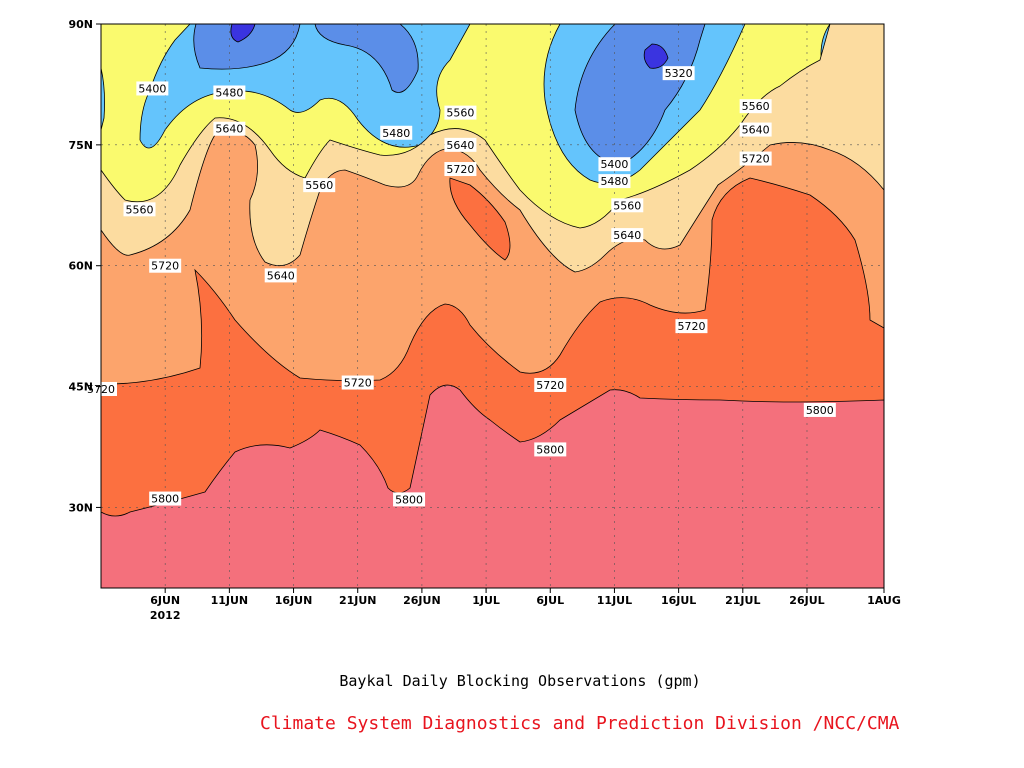  I want to click on x-tick-label: 11JUL, so click(614, 600).